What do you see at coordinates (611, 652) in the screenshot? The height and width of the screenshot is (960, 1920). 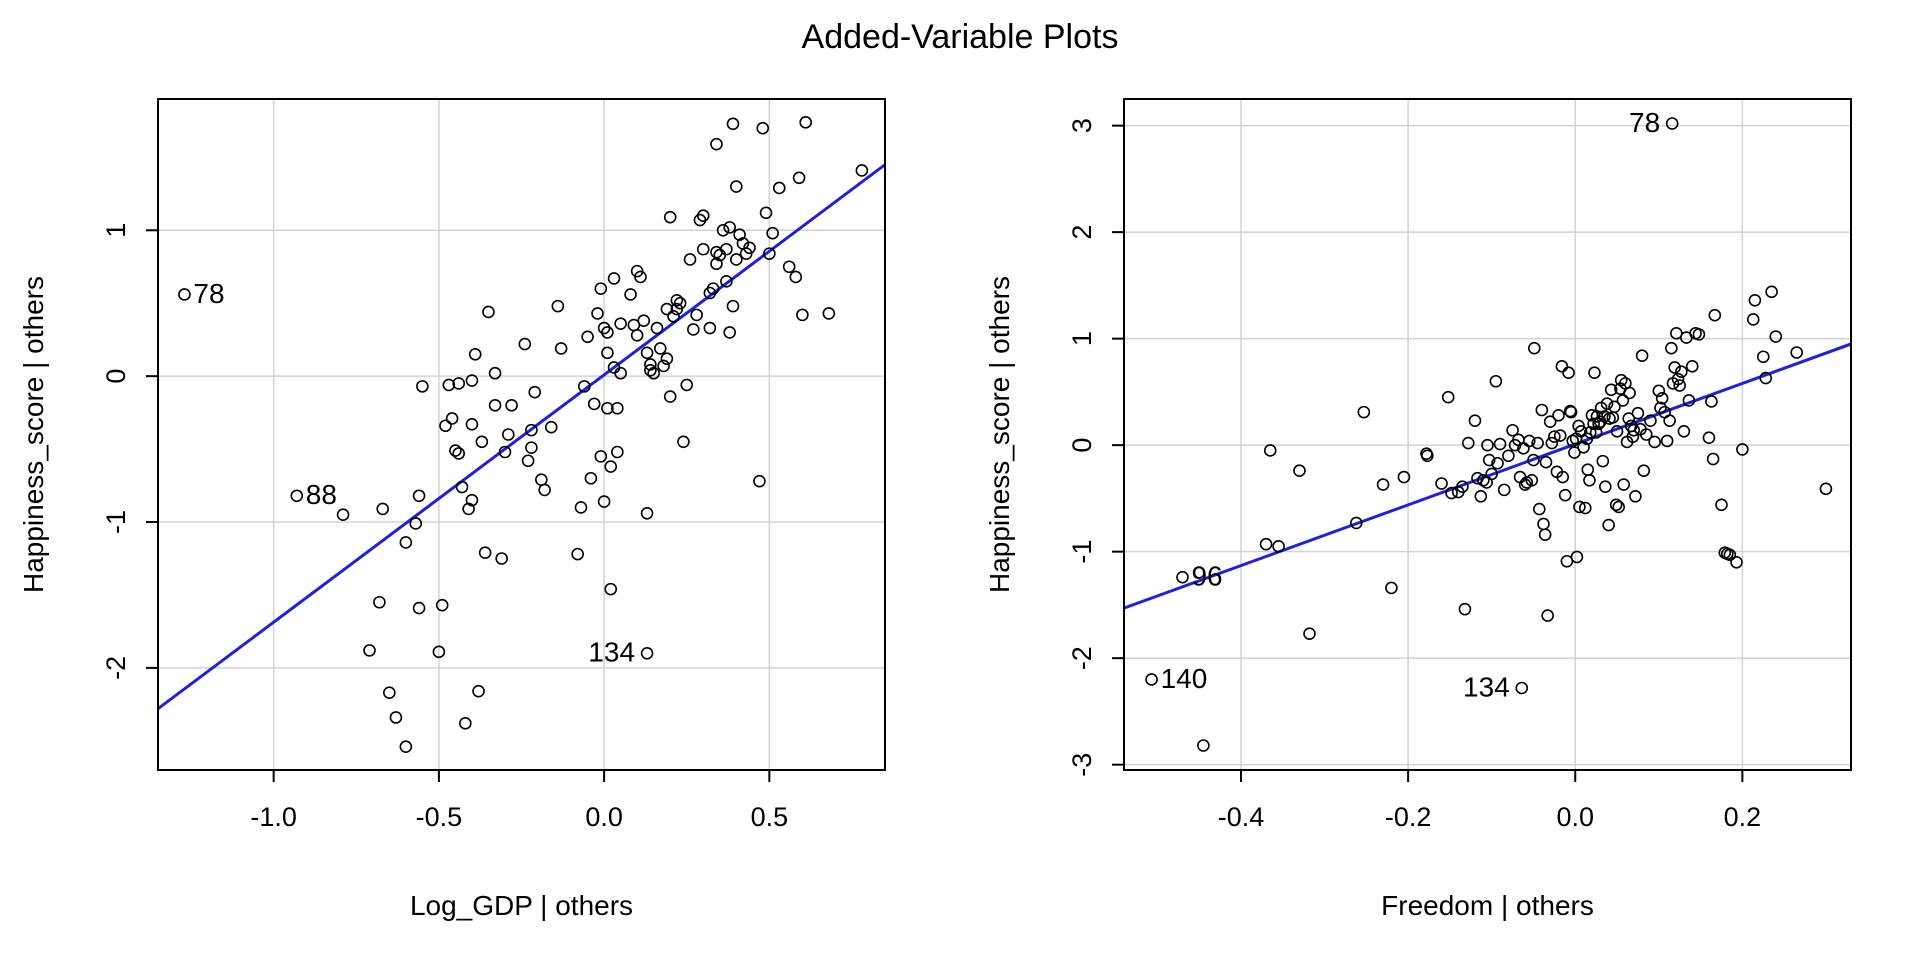 I see `point-id-label: 134` at bounding box center [611, 652].